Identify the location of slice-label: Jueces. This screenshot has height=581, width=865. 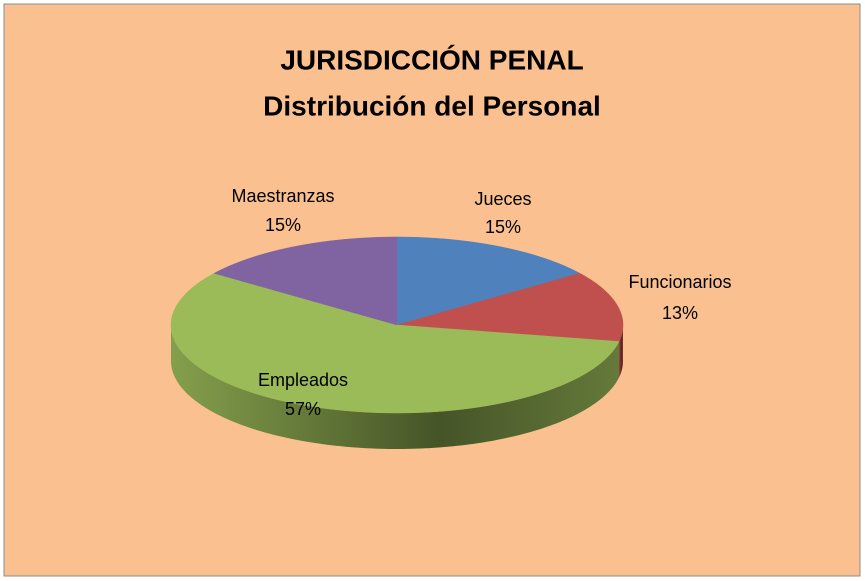
(502, 199).